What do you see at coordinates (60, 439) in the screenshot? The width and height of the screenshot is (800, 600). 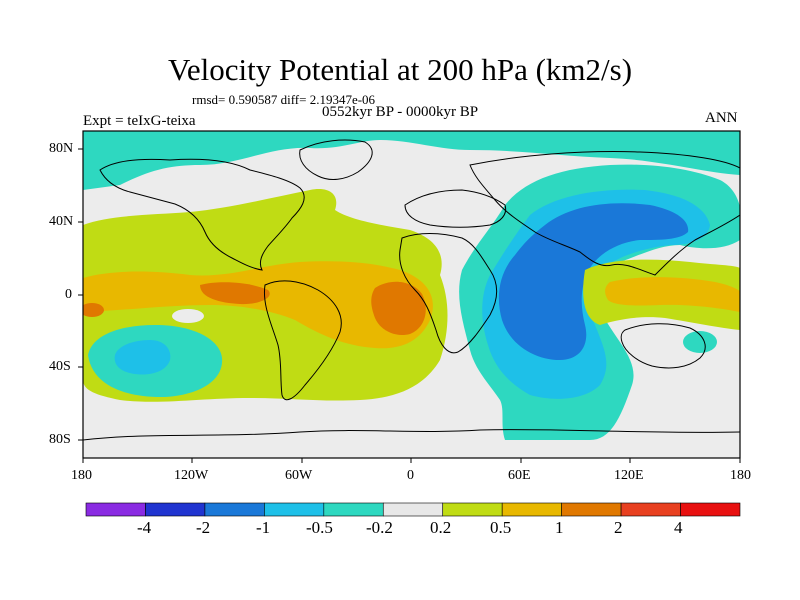 I see `lat-label-80s: 80S` at bounding box center [60, 439].